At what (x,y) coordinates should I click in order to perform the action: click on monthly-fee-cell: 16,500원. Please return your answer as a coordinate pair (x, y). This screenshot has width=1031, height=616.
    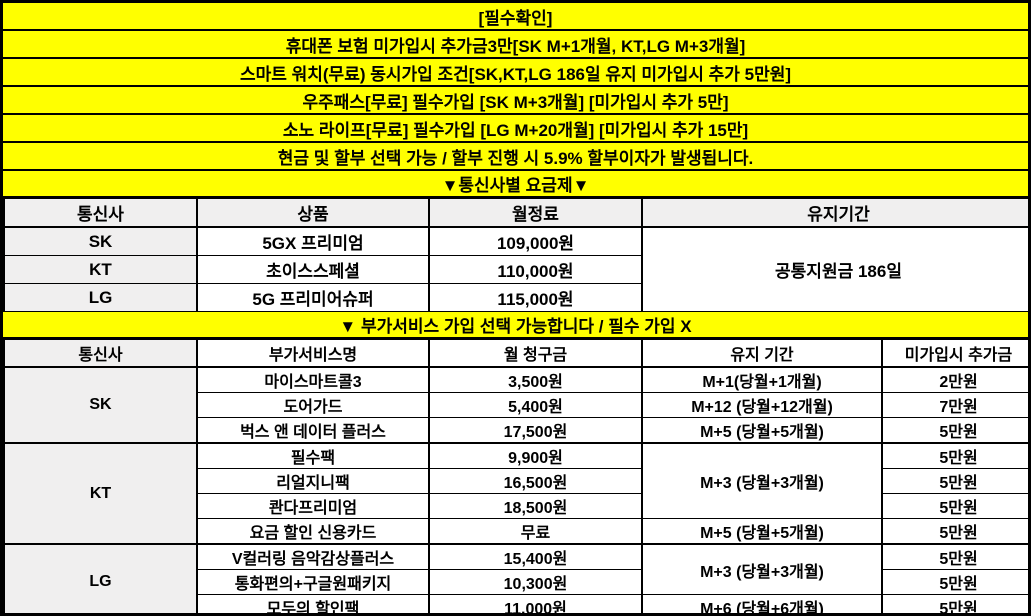
    Looking at the image, I should click on (535, 481).